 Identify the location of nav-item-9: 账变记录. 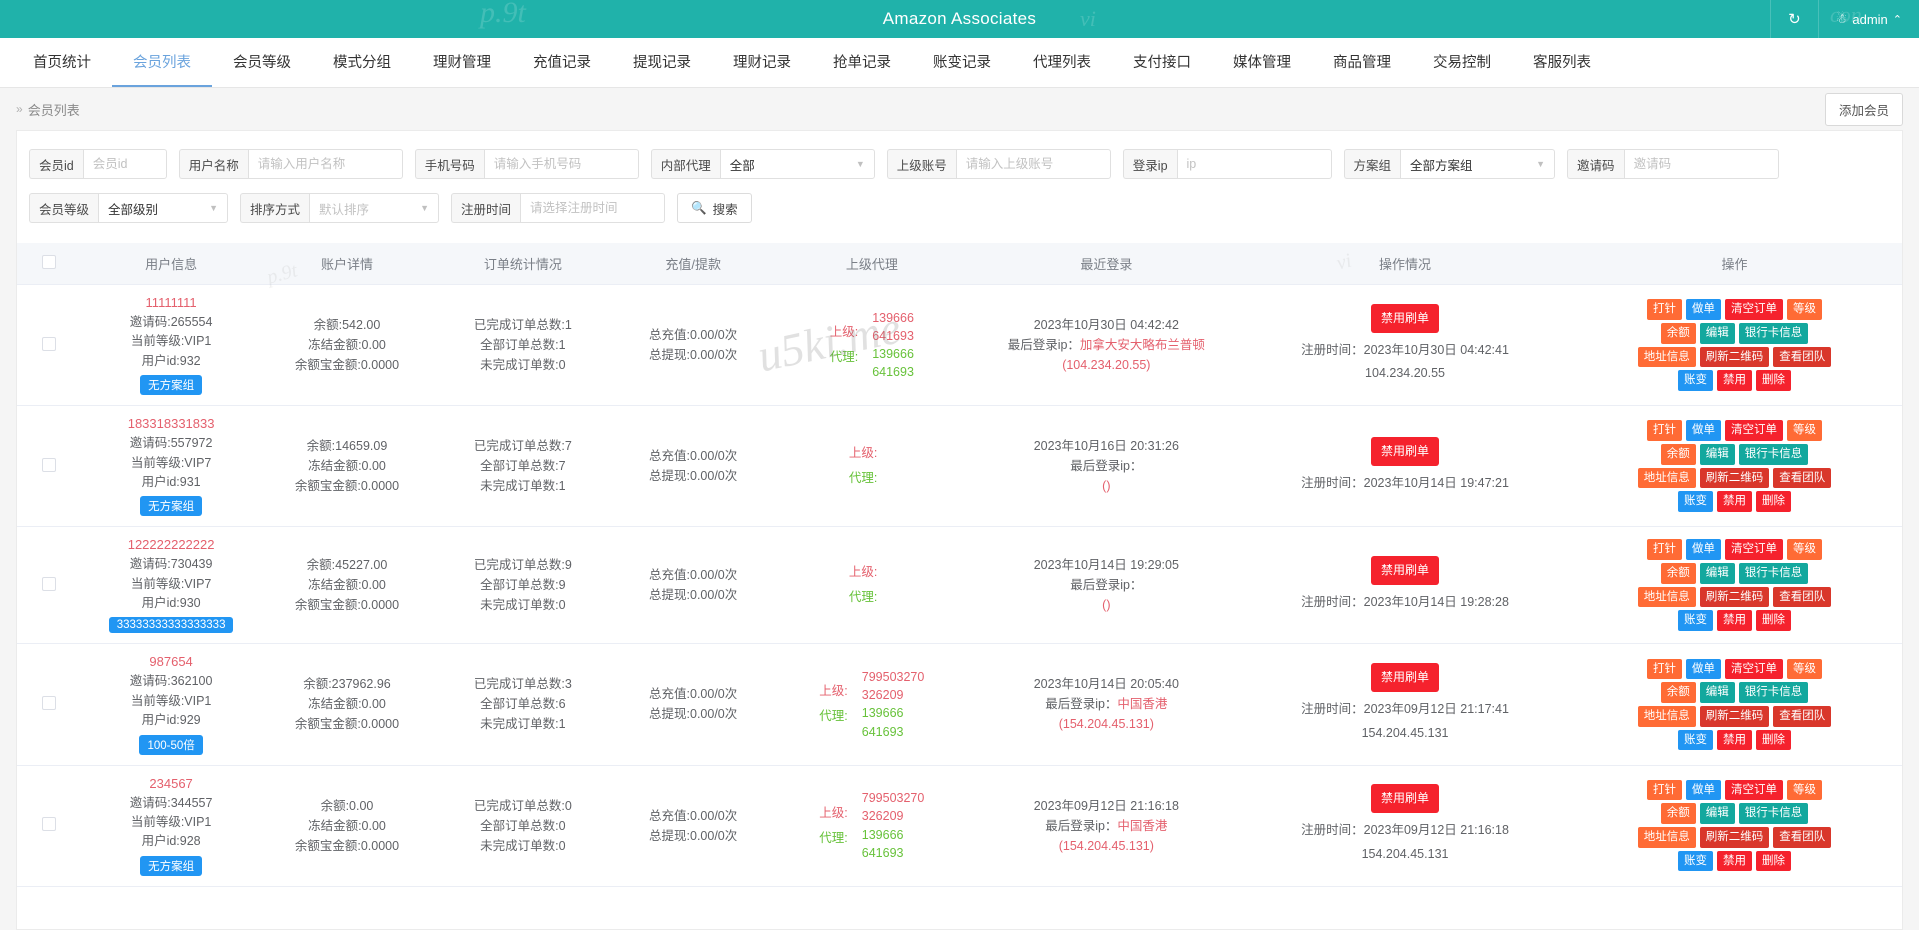
(962, 62).